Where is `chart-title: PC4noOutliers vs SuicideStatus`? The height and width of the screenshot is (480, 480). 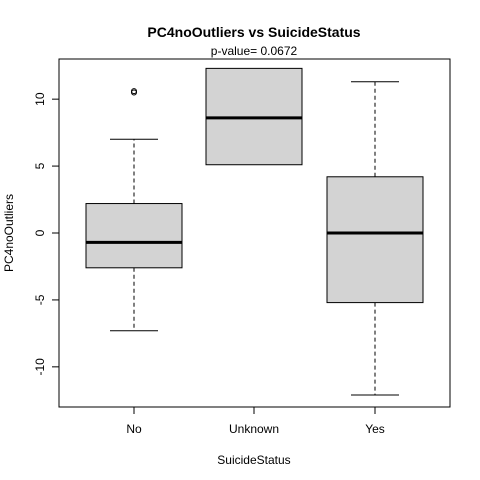
chart-title: PC4noOutliers vs SuicideStatus is located at coordinates (253, 32).